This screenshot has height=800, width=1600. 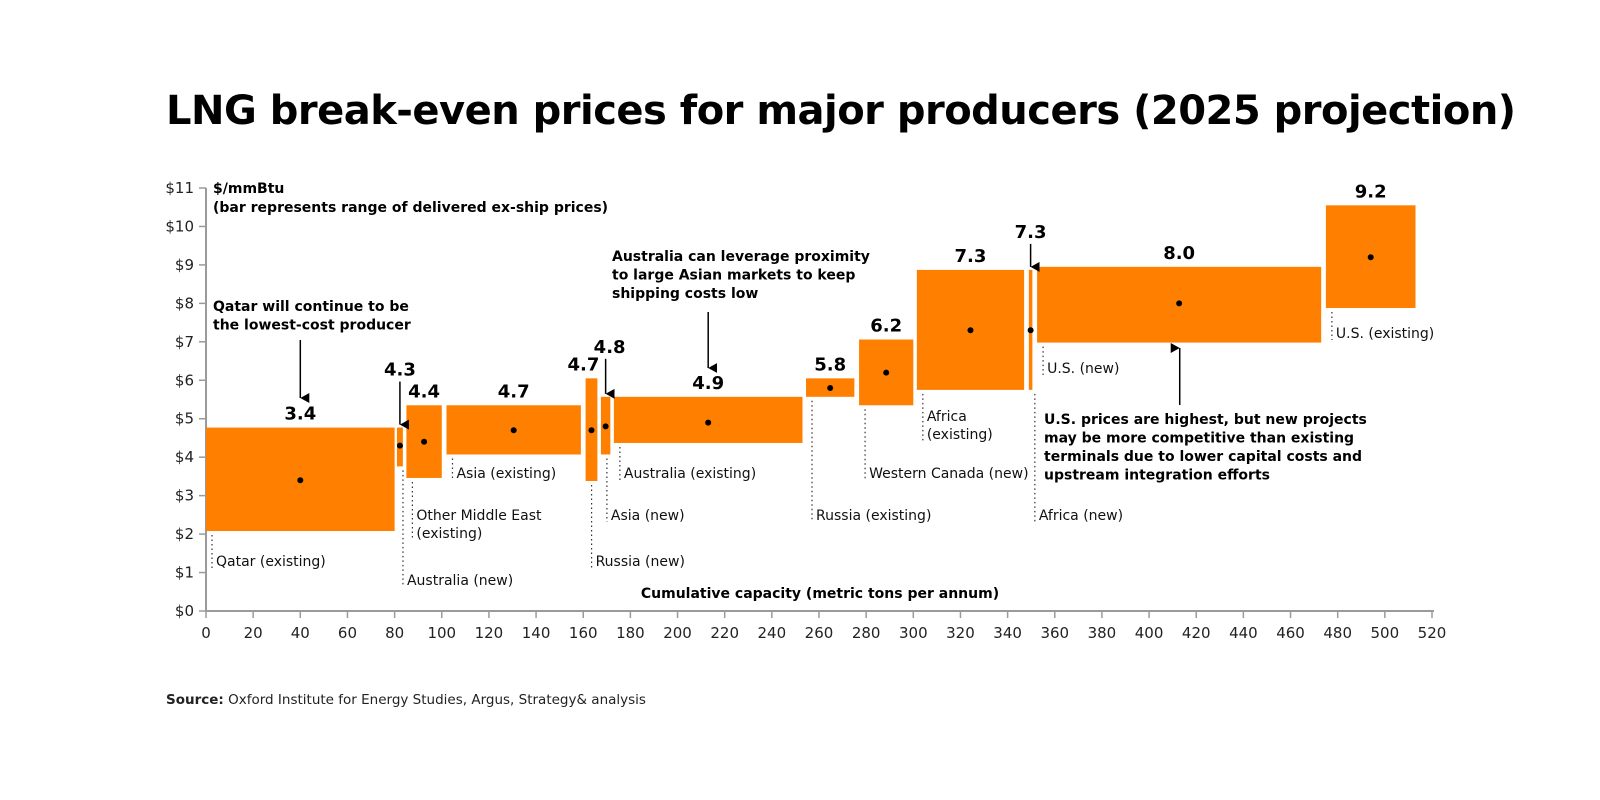 What do you see at coordinates (772, 633) in the screenshot?
I see `x-tick-label: 240` at bounding box center [772, 633].